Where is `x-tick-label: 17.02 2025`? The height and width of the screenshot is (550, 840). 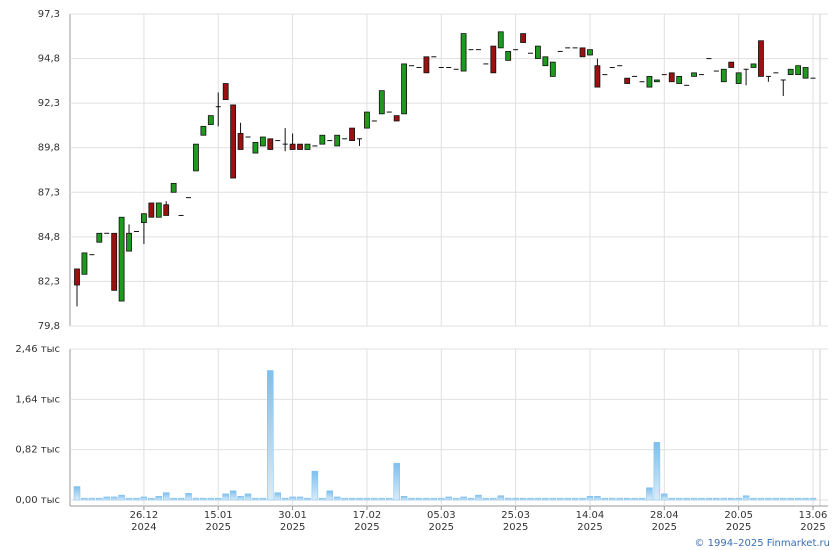
x-tick-label: 17.02 2025 is located at coordinates (367, 521).